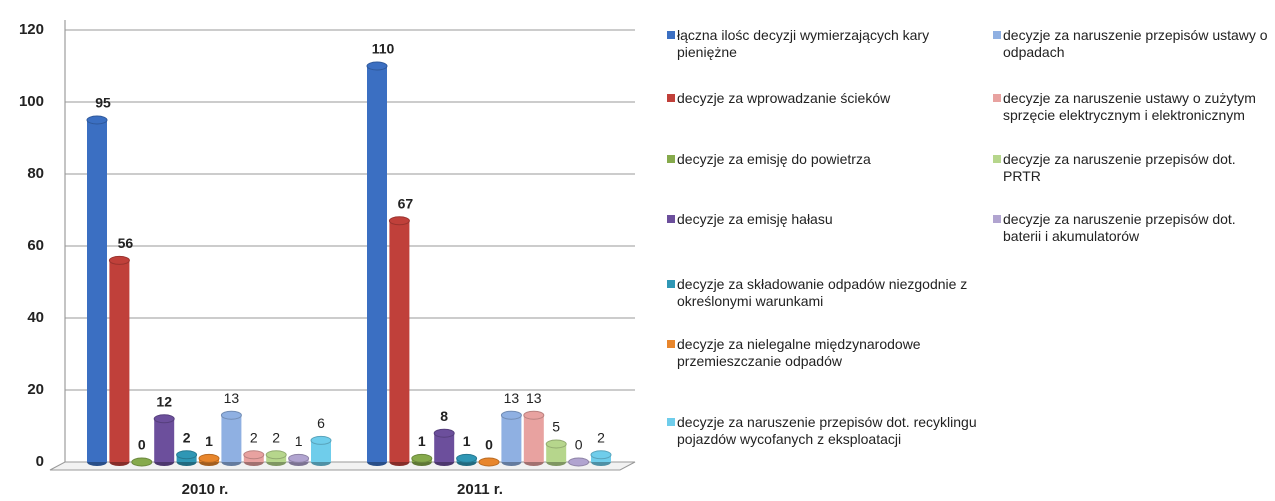 This screenshot has width=1275, height=501. What do you see at coordinates (40, 461) in the screenshot?
I see `y-tick-label: 0` at bounding box center [40, 461].